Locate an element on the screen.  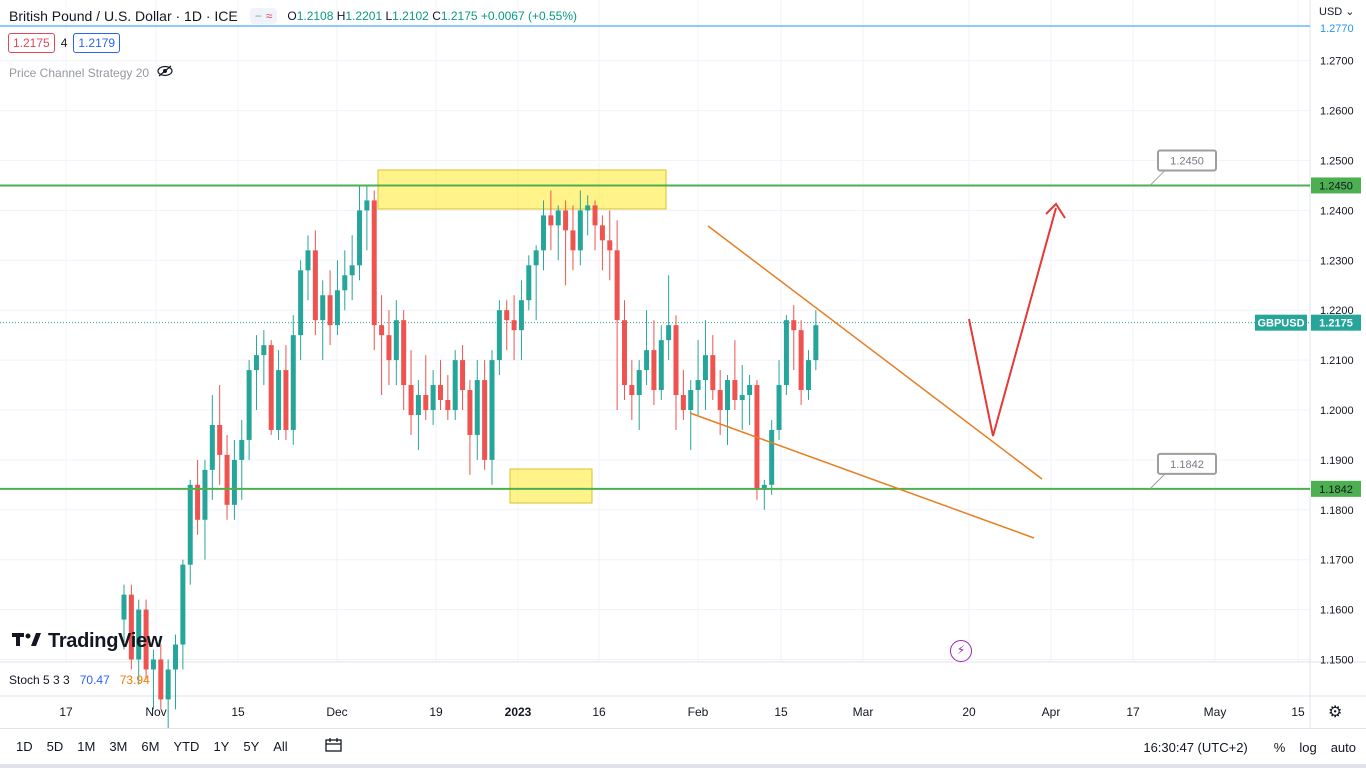
tradingview-logo: TradingView is located at coordinates (87, 641).